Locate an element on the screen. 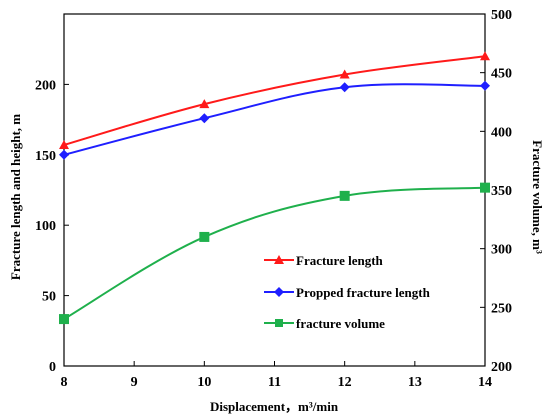  y-right-tick-label: 450 is located at coordinates (501, 74).